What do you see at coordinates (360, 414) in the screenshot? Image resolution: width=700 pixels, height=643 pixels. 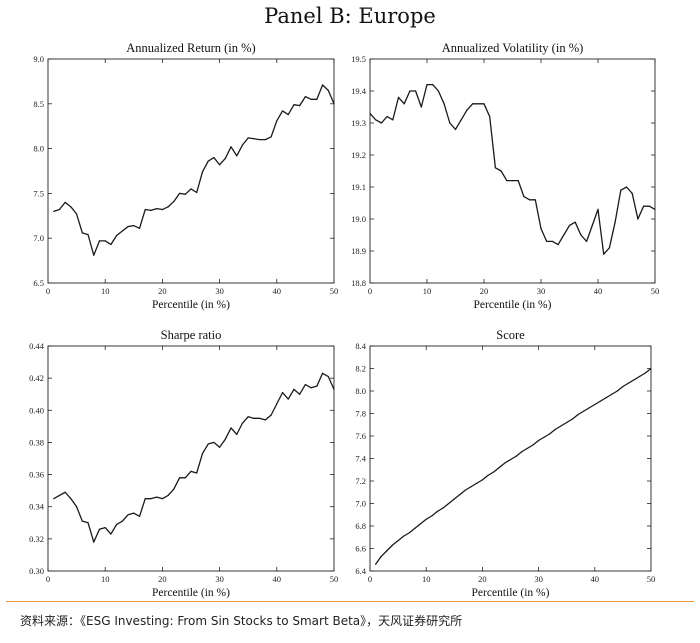 I see `y-tick-label: 7.8` at bounding box center [360, 414].